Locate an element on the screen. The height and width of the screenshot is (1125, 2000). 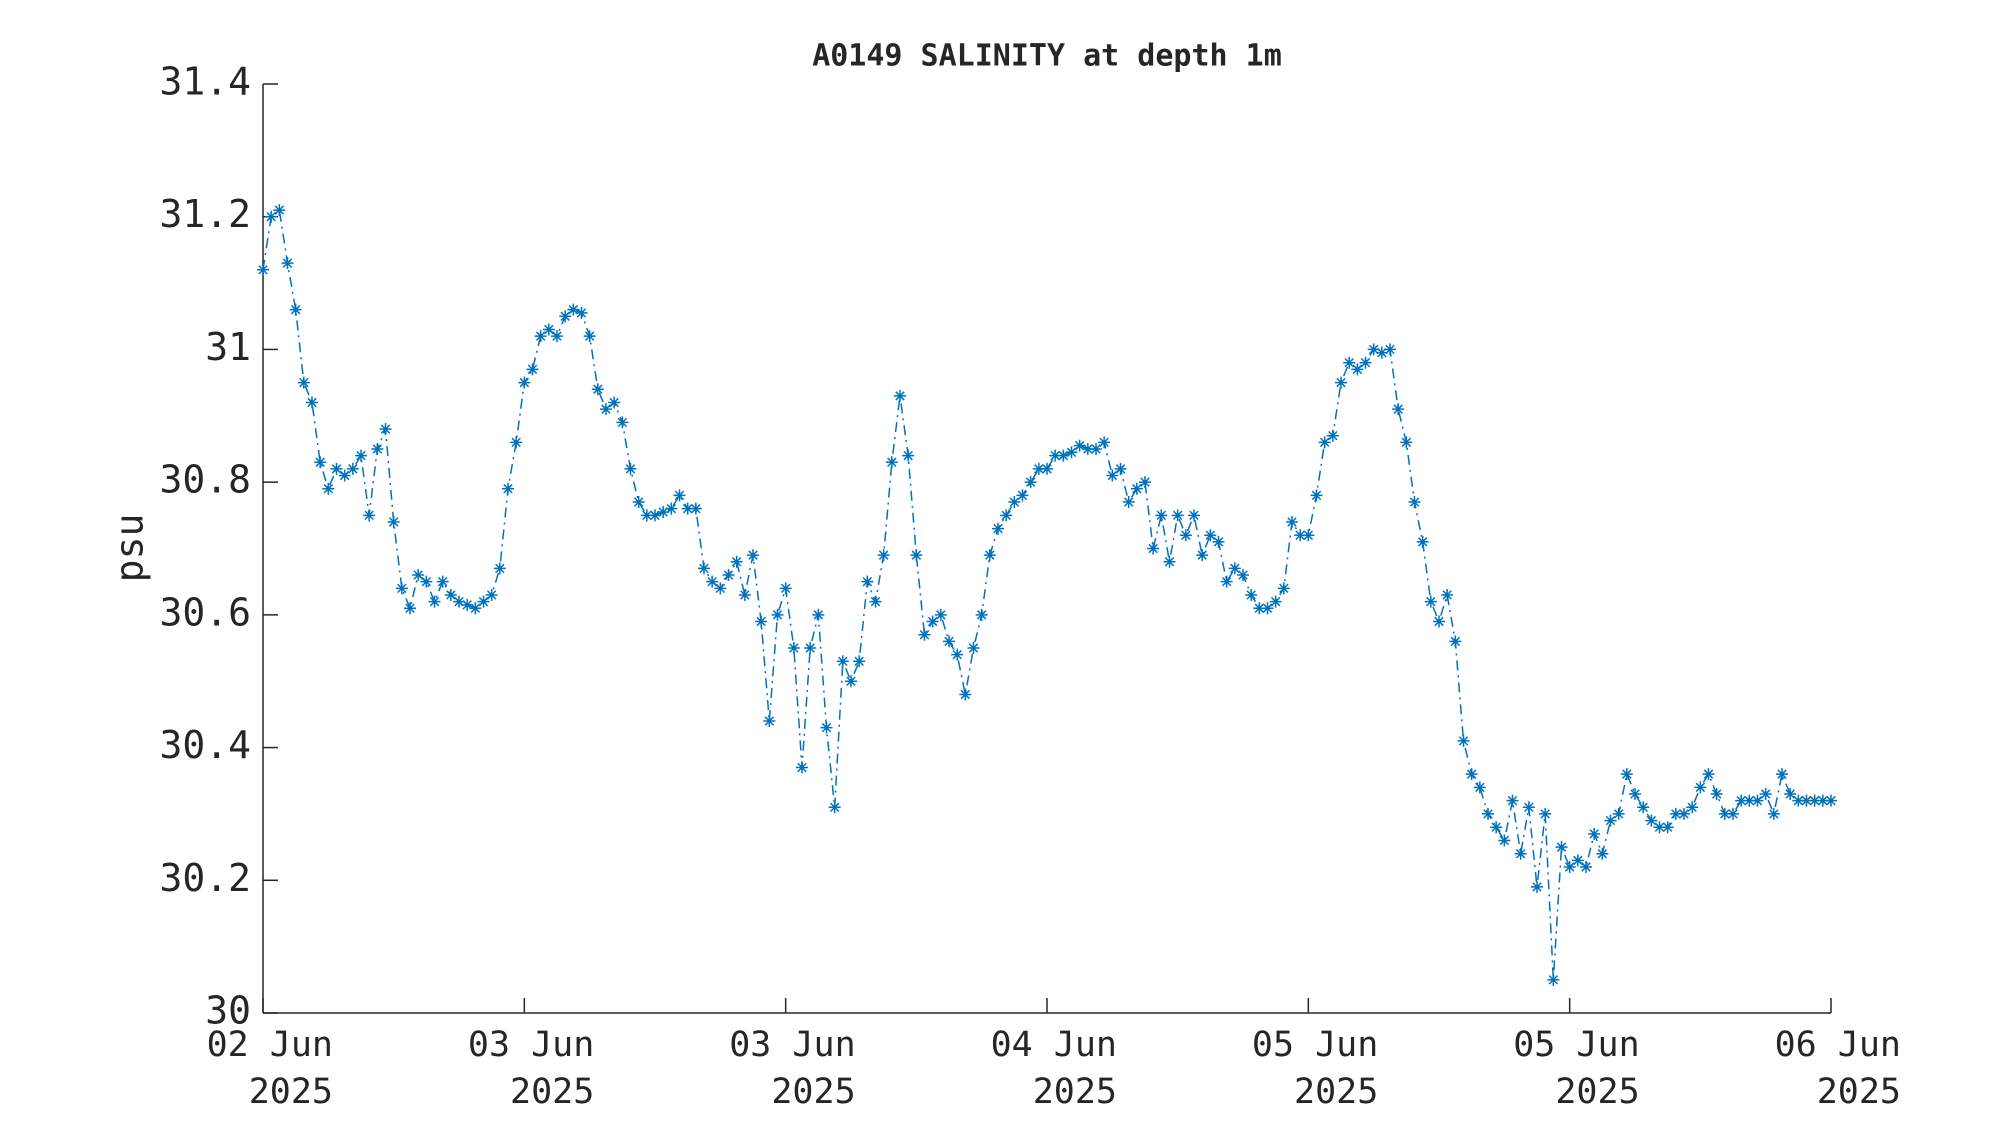
y-axis-label: psu is located at coordinates (130, 548).